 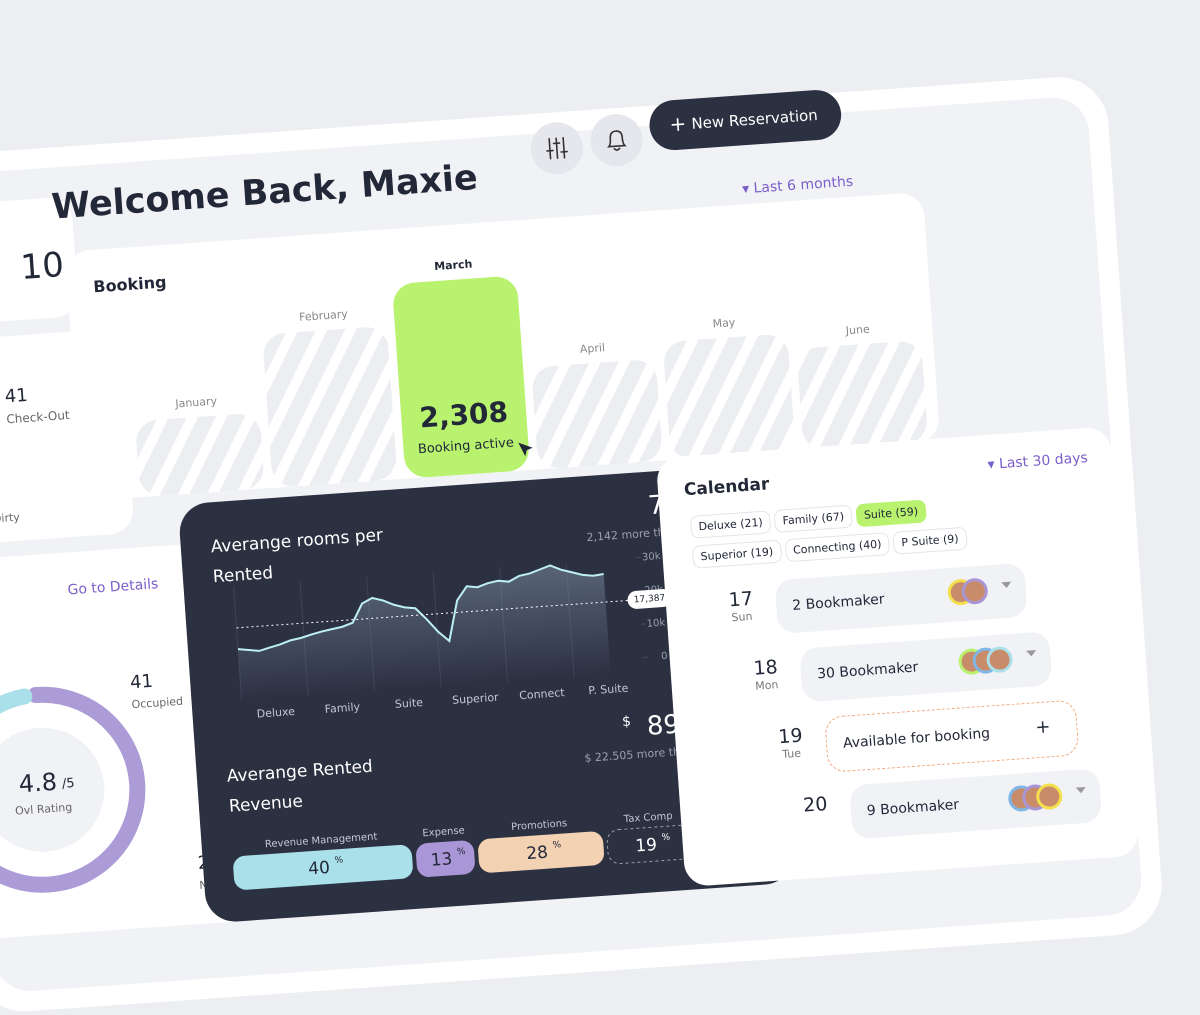 I want to click on segment-value: 13, so click(x=441, y=859).